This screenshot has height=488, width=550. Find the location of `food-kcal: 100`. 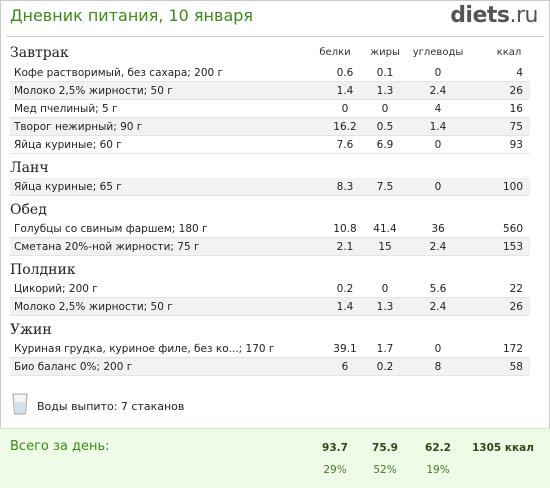

food-kcal: 100 is located at coordinates (512, 187).